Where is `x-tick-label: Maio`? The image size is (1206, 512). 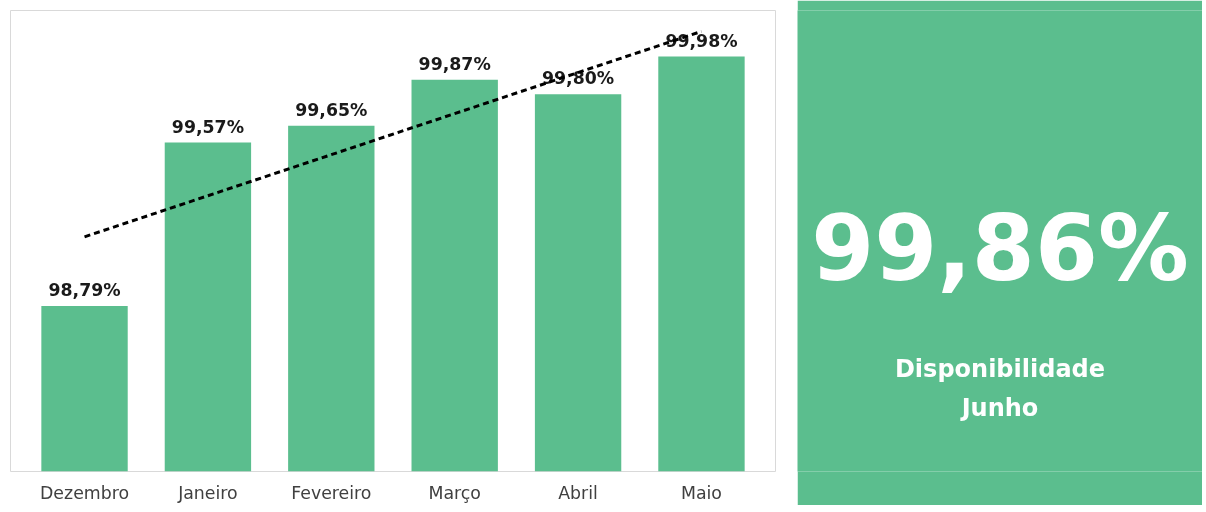
x-tick-label: Maio is located at coordinates (701, 492).